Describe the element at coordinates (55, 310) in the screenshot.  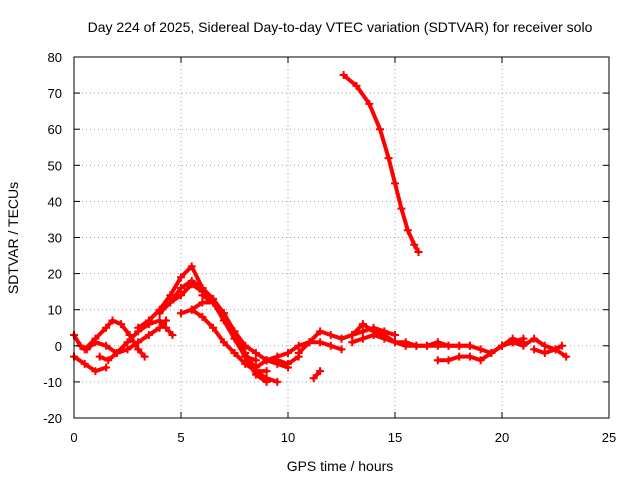
I see `y-tick-label: 10` at that location.